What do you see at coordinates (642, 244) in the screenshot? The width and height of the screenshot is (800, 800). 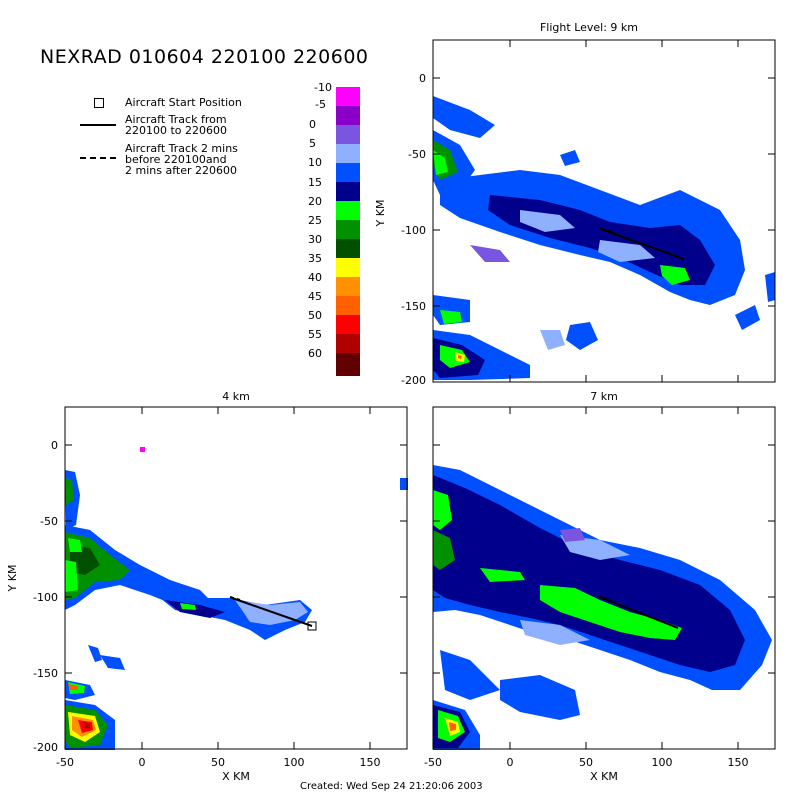 I see `aircraft-track-9km` at bounding box center [642, 244].